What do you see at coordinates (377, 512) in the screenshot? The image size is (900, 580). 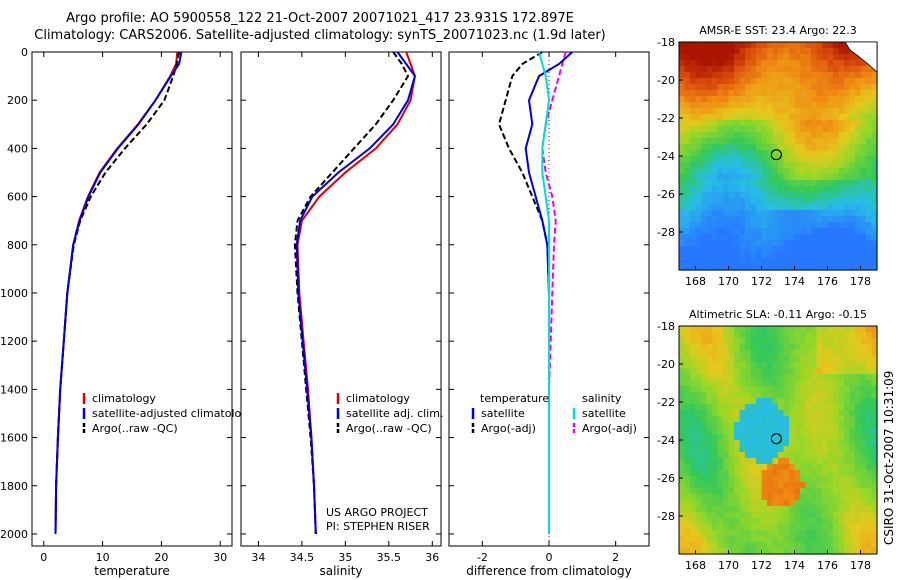 I see `project-annotation: US ARGO PROJECT` at bounding box center [377, 512].